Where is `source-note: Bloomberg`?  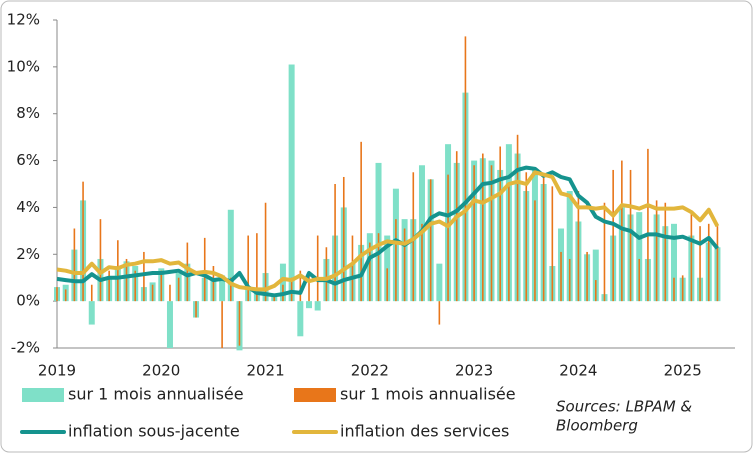
source-note: Bloomberg is located at coordinates (597, 426).